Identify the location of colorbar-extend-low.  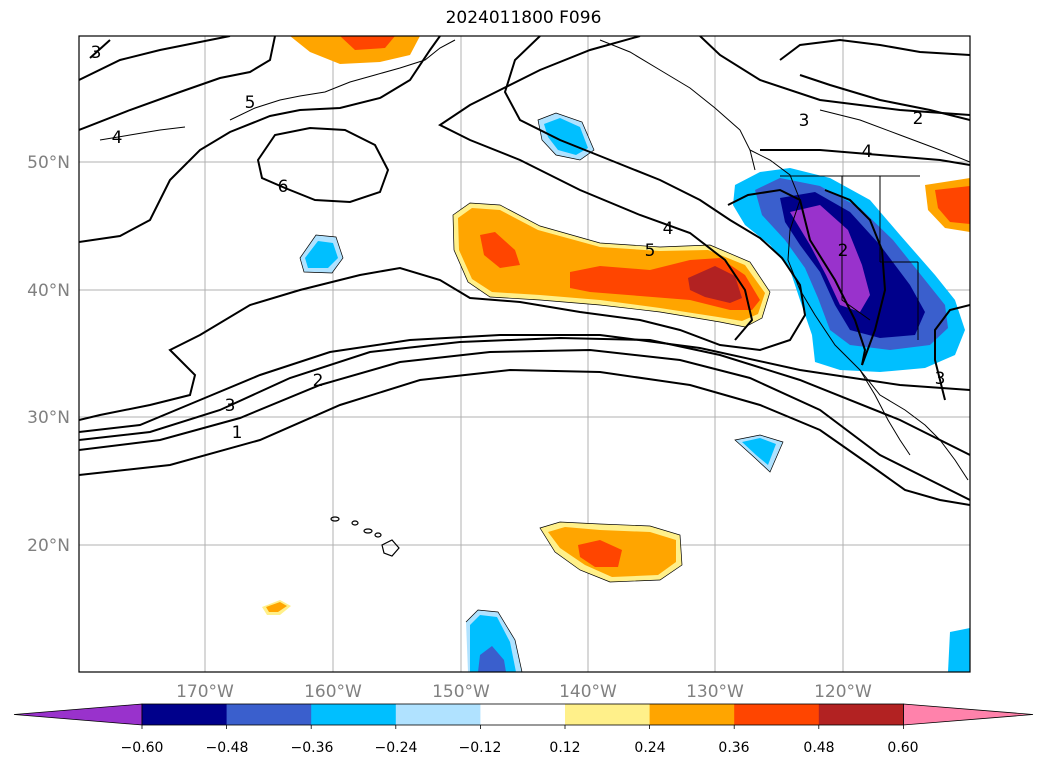
(78, 714).